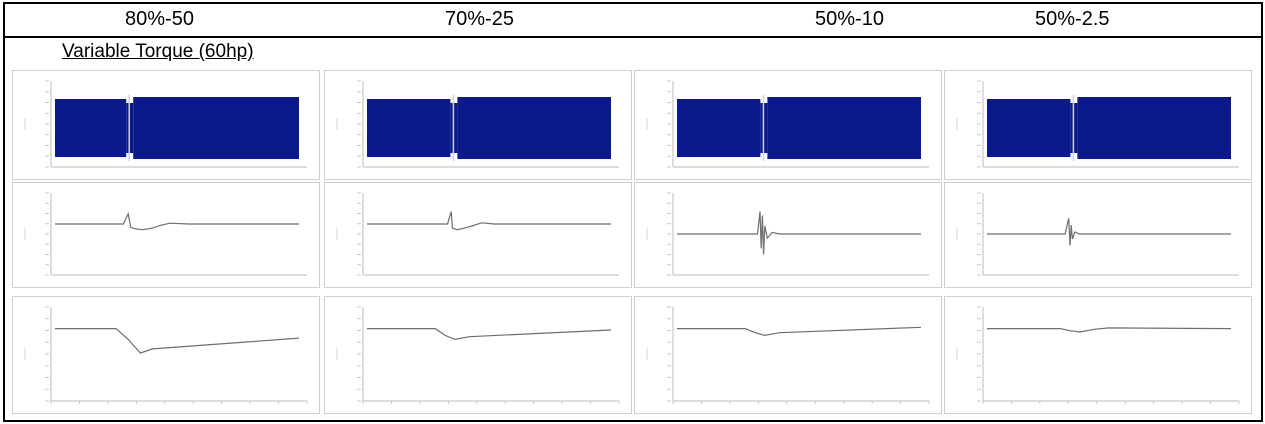 This screenshot has width=1265, height=424. Describe the element at coordinates (849, 19) in the screenshot. I see `column-header-3: 50%-10` at that location.